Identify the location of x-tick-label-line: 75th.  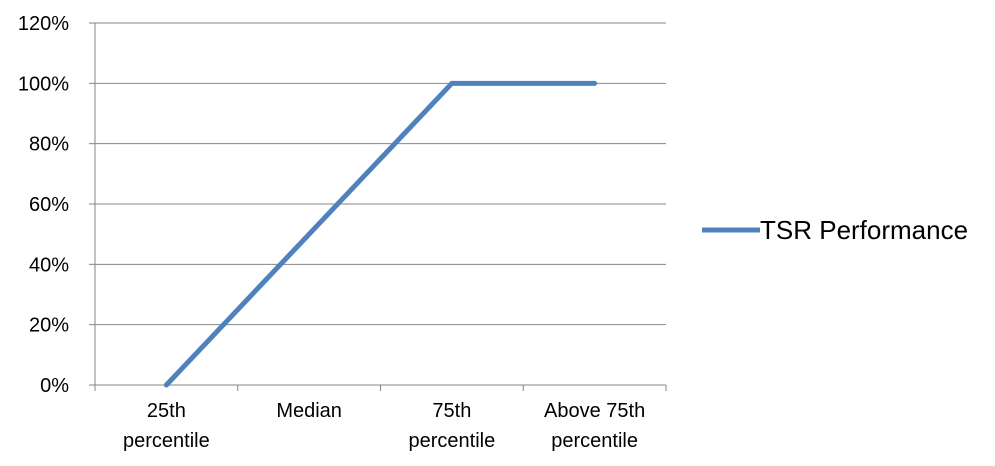
(451, 411).